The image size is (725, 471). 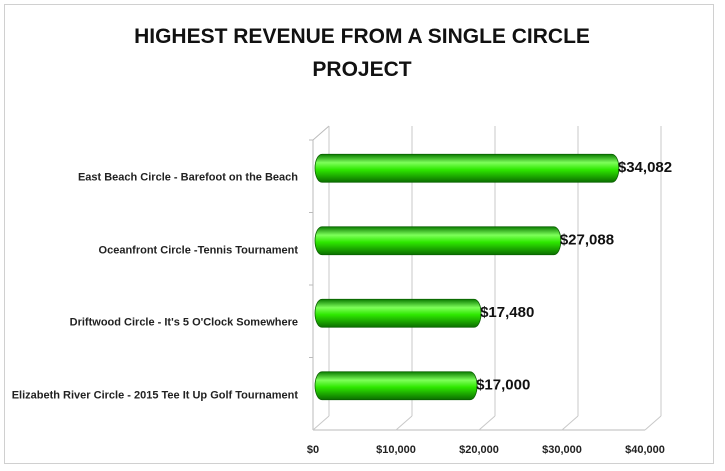 What do you see at coordinates (587, 240) in the screenshot?
I see `value-label: $27,088` at bounding box center [587, 240].